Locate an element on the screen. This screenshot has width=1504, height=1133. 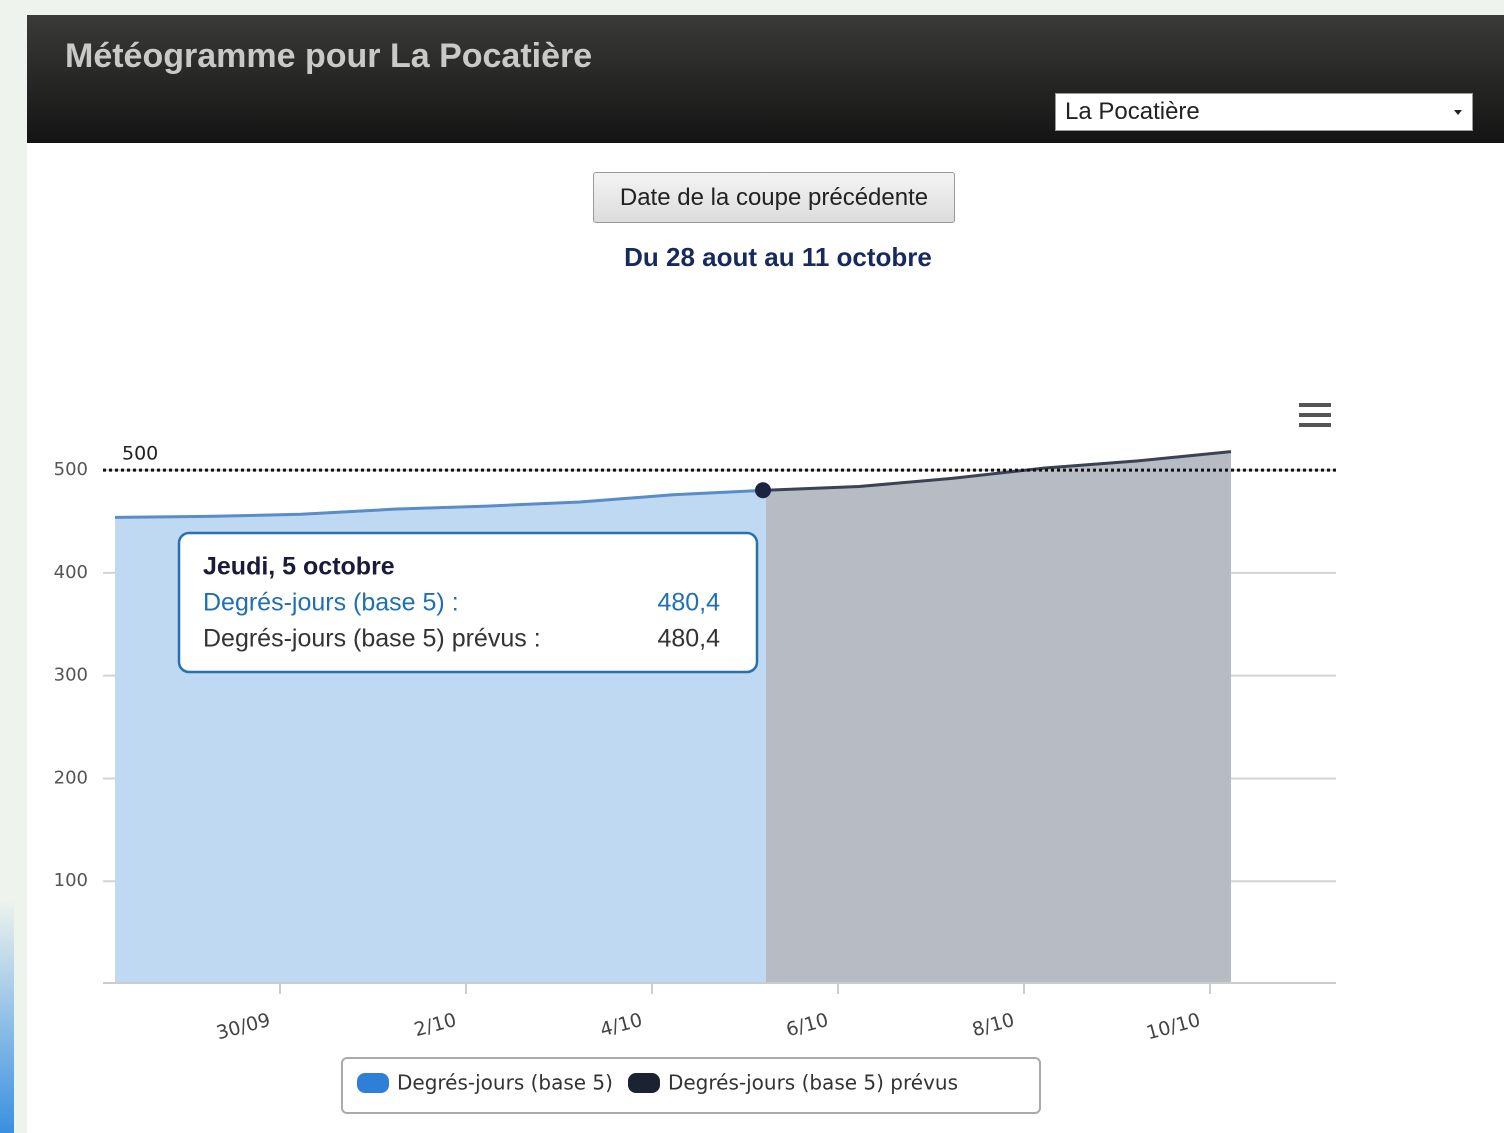
y-tick-label: 500 is located at coordinates (71, 469).